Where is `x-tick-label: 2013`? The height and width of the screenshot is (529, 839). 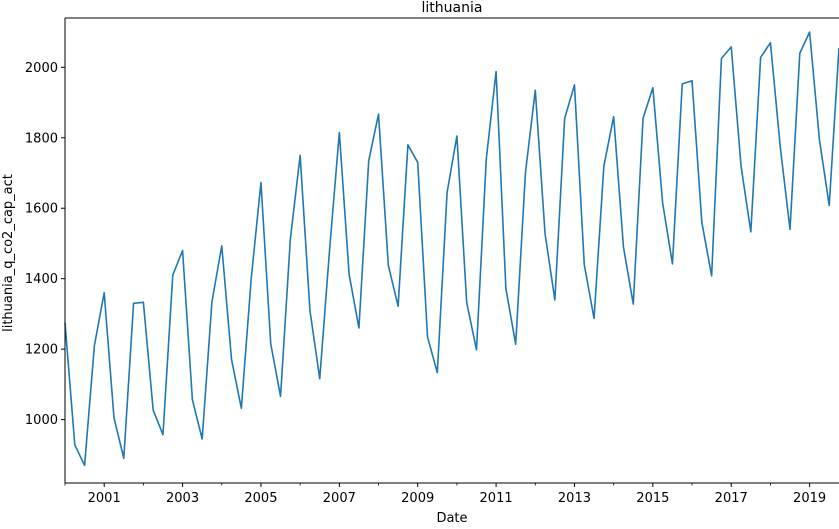 x-tick-label: 2013 is located at coordinates (574, 498).